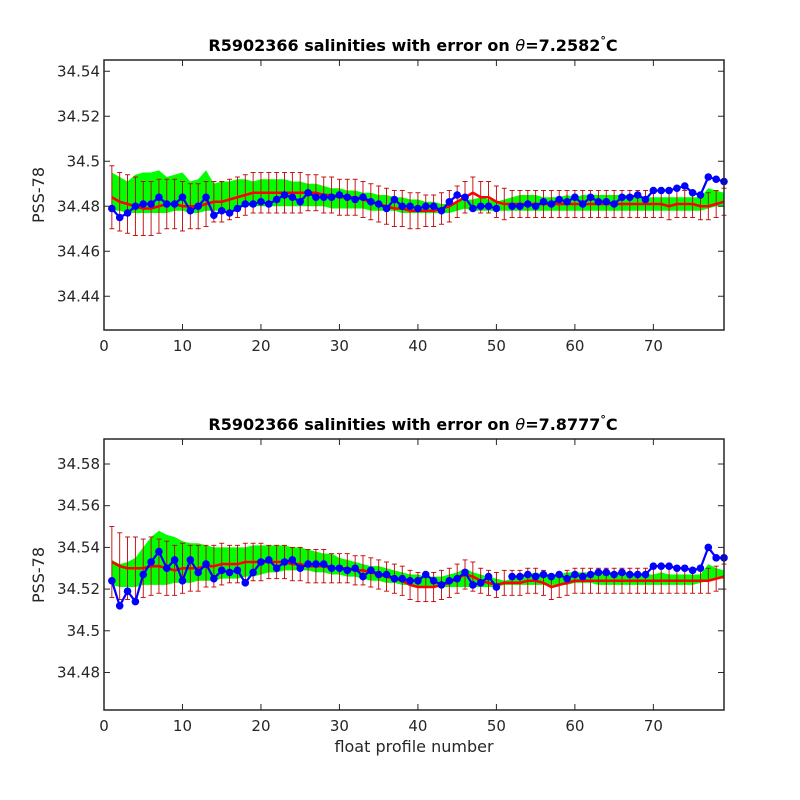 The image size is (800, 800). Describe the element at coordinates (78, 547) in the screenshot. I see `y-tick-label: 34.54` at that location.